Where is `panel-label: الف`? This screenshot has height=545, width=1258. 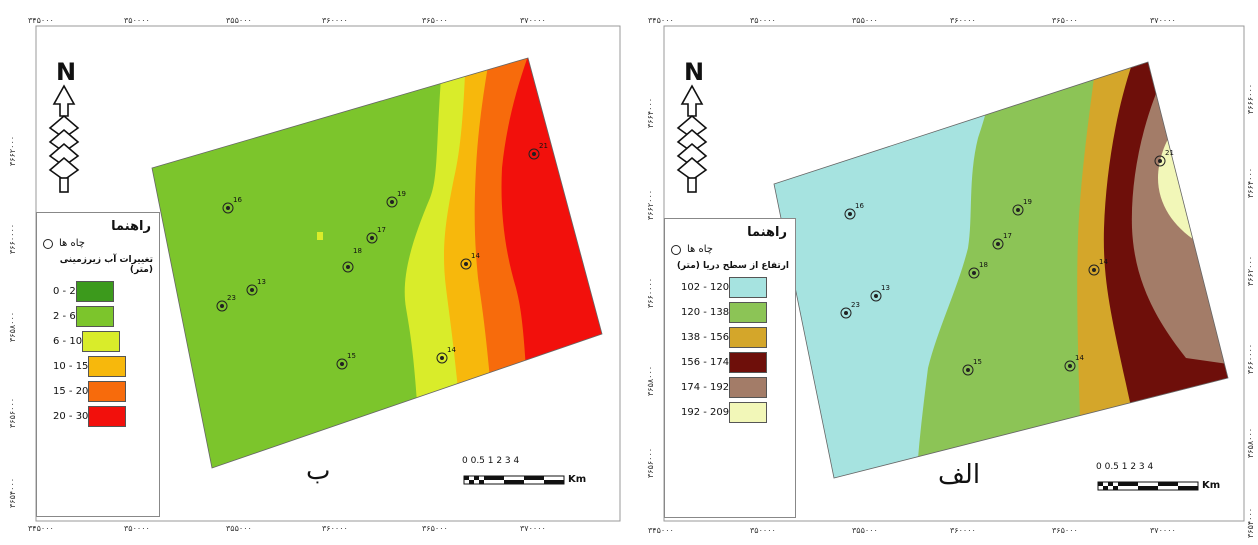
panel-label: الف is located at coordinates (959, 475).